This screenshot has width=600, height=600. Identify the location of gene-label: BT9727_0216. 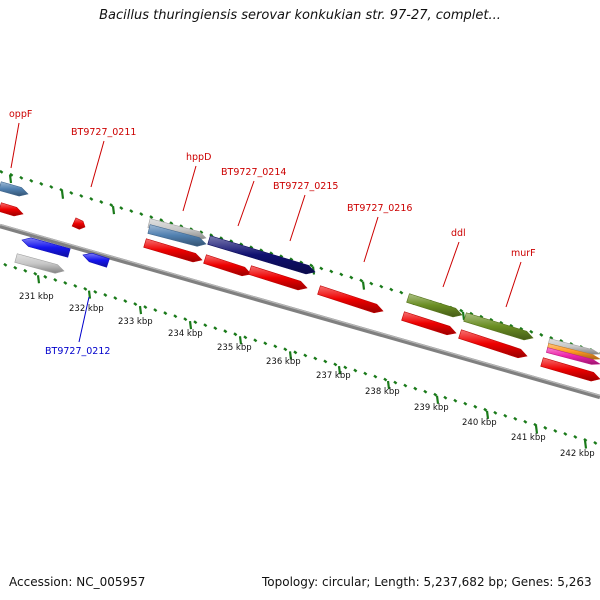
(379, 208).